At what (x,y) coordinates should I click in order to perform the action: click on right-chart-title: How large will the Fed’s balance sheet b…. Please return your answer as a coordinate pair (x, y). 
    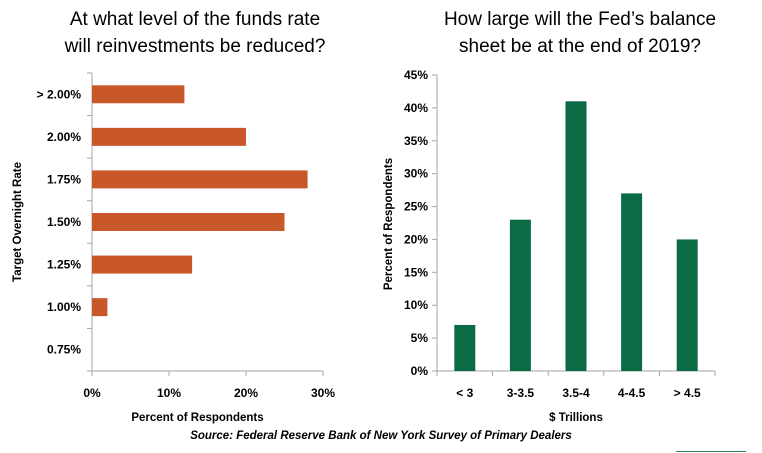
    Looking at the image, I should click on (580, 33).